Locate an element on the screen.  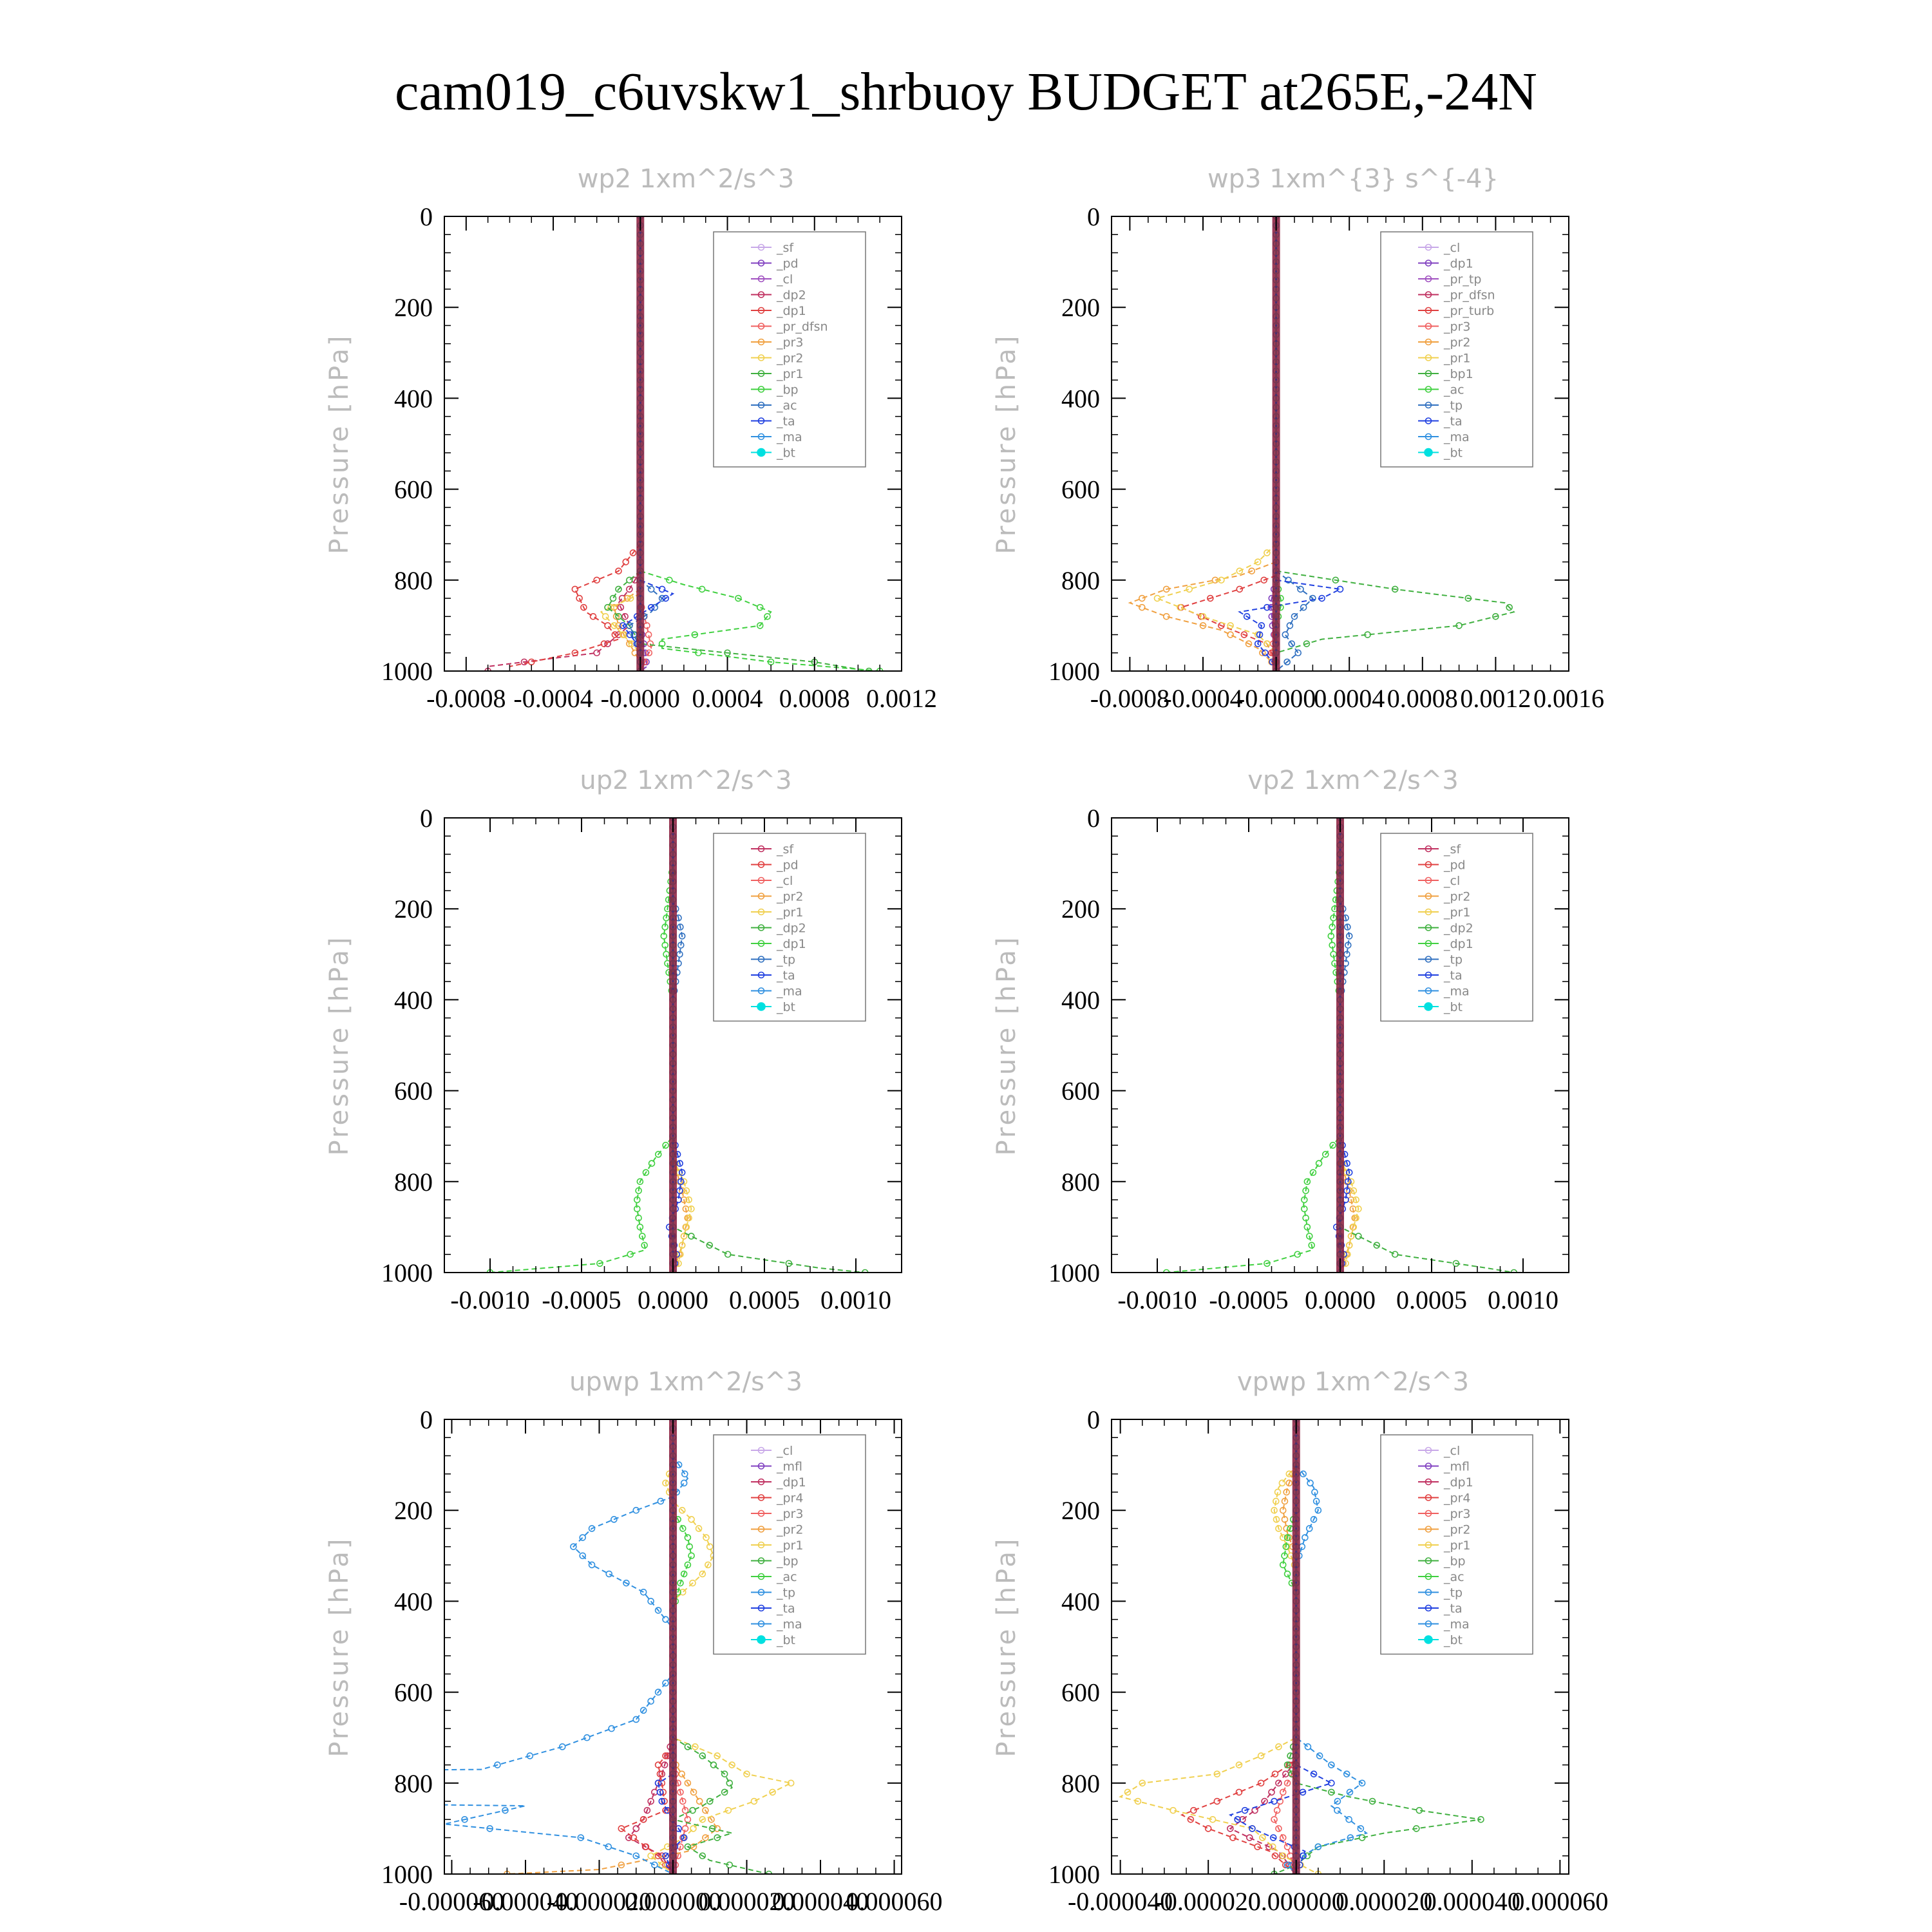
legend-label: _mfl is located at coordinates (1457, 1467).